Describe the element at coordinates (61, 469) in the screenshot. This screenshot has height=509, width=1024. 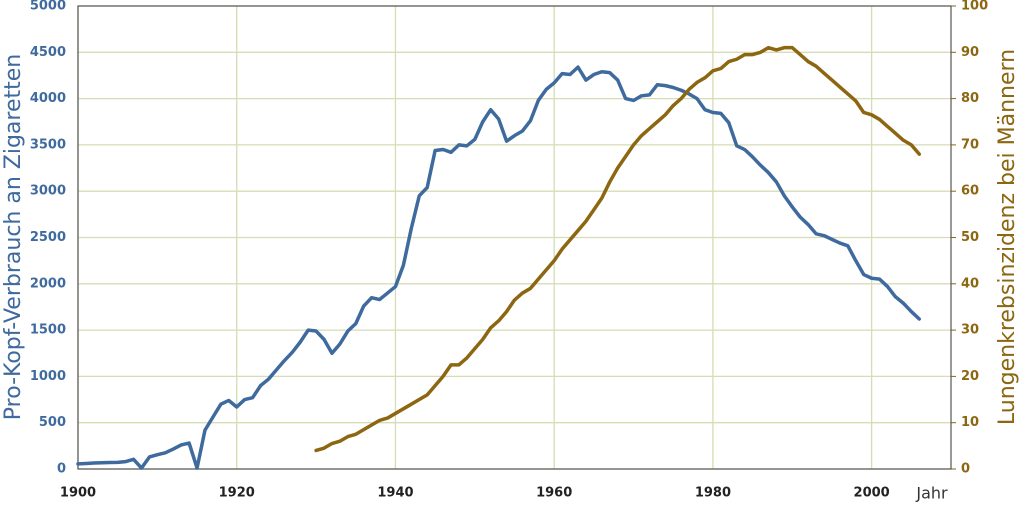
I see `y-tick-label: 0` at that location.